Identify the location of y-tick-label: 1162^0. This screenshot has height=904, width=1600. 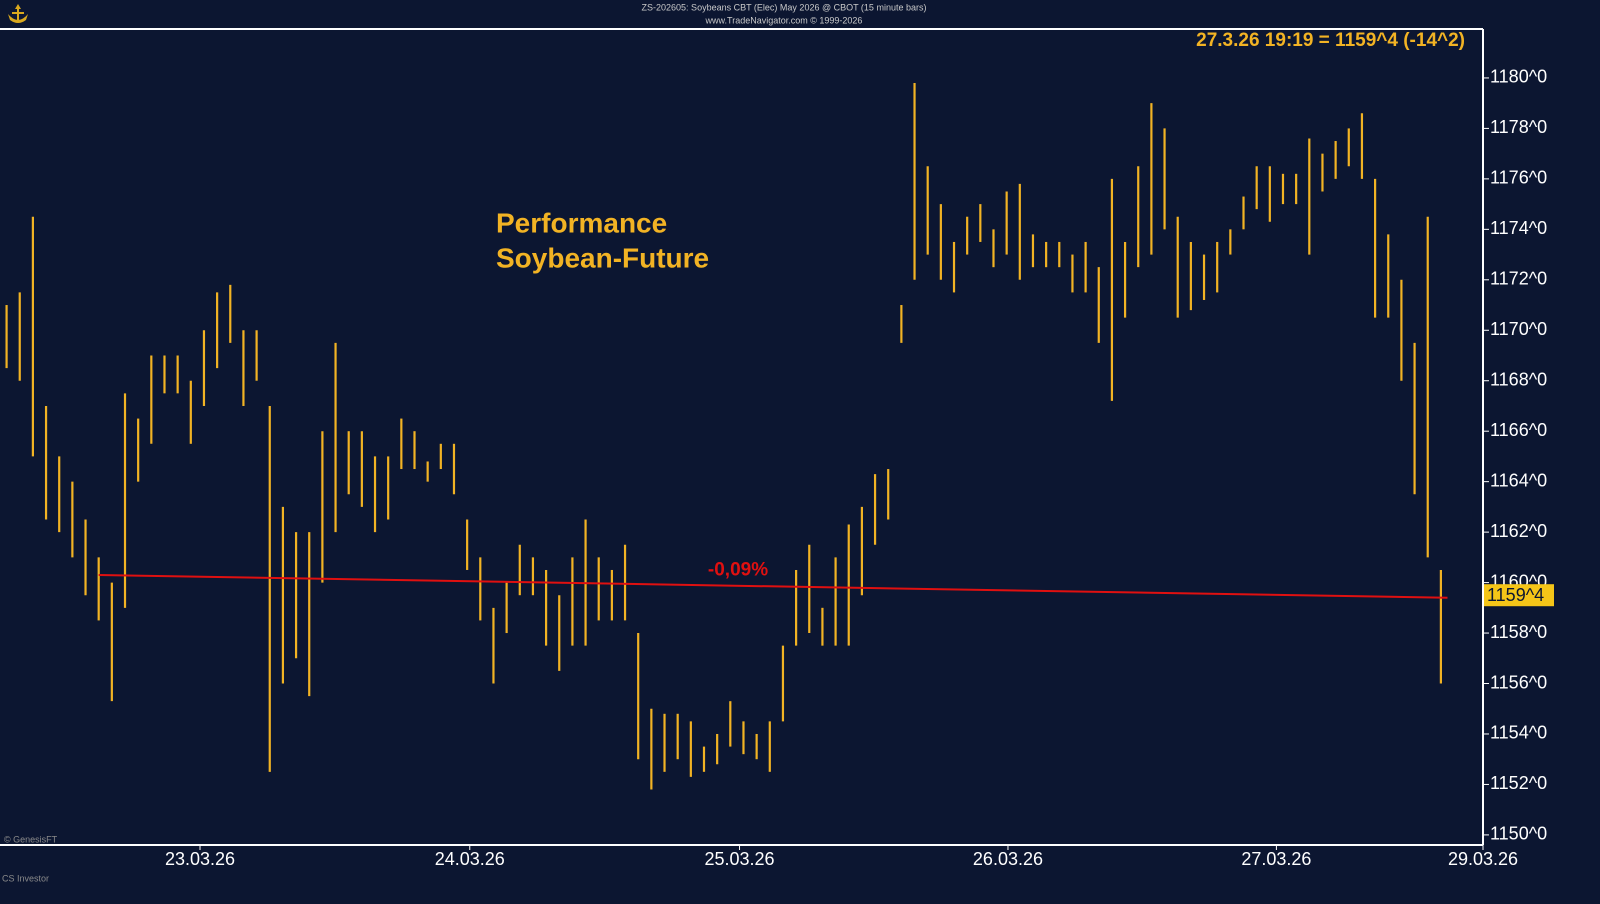
(1518, 531).